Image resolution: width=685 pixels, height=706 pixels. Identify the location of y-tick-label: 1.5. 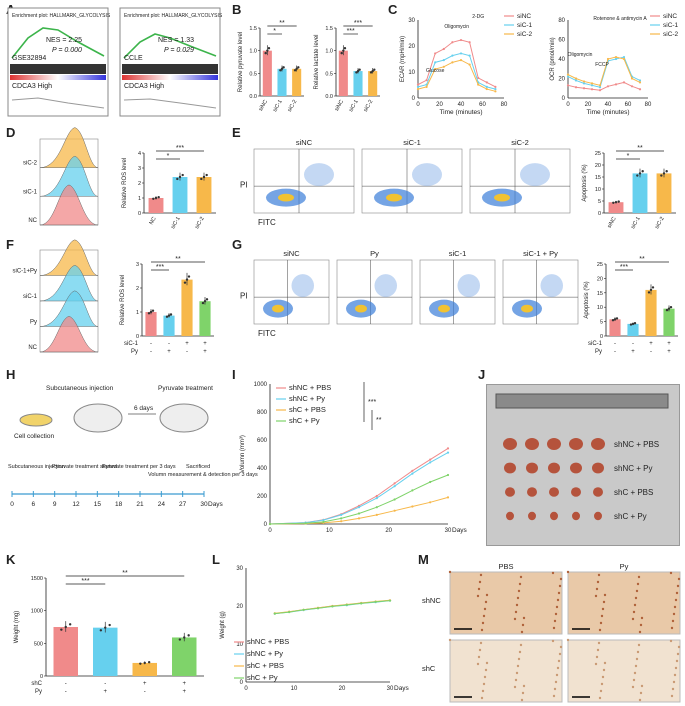
(253, 29).